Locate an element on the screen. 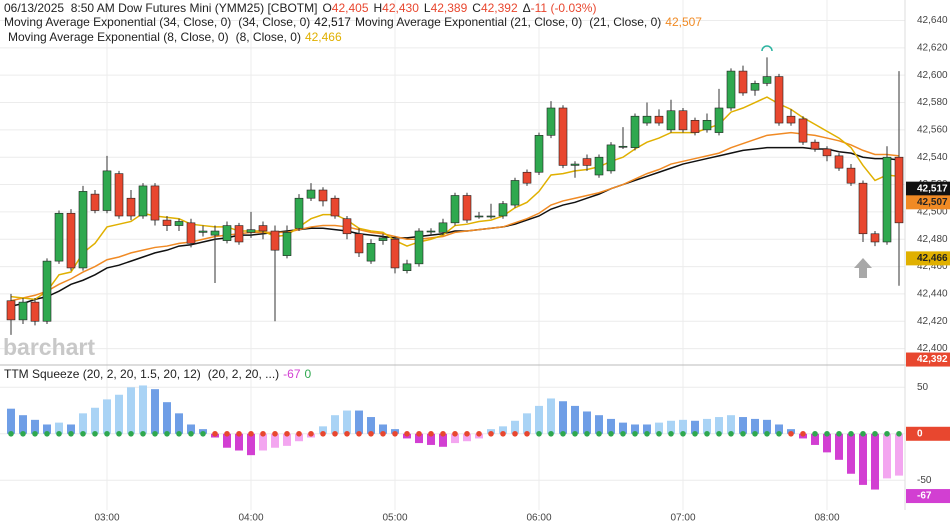  legend-text: 42,430 is located at coordinates (400, 8).